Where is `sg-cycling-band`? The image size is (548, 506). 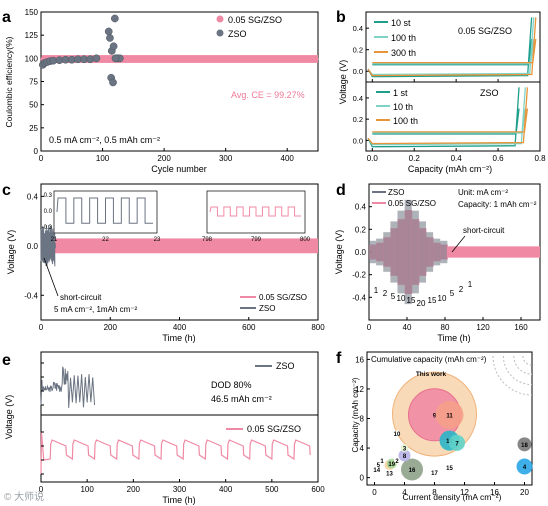 sg-cycling-band is located at coordinates (186, 246).